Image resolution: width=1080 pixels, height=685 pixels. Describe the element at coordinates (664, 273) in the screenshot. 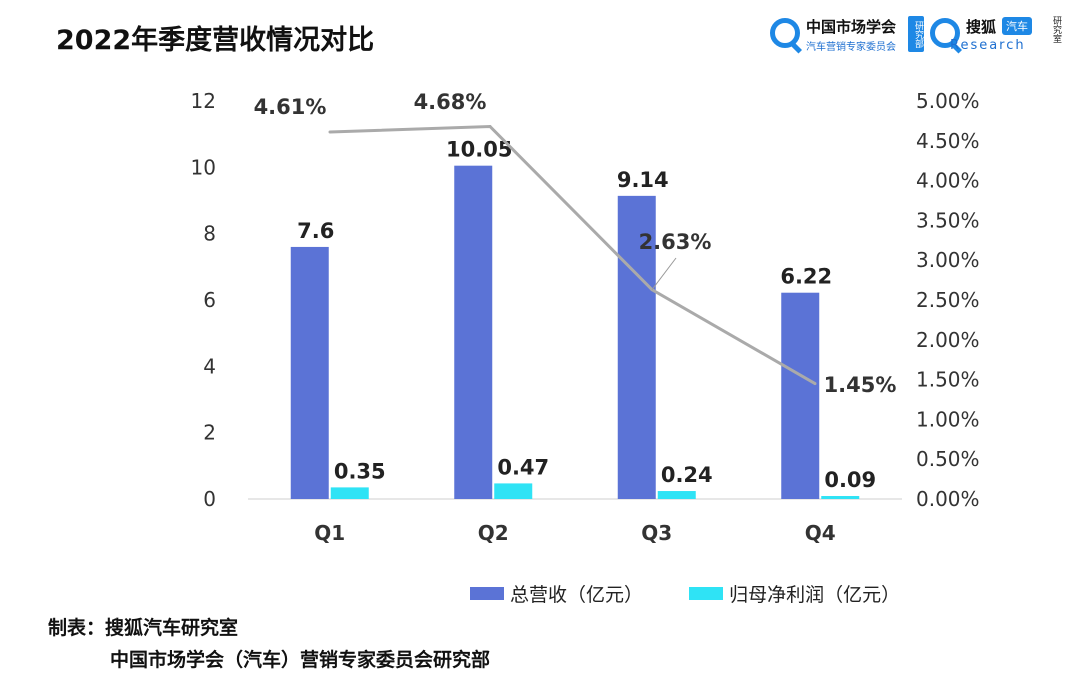

I see `leader-line` at that location.